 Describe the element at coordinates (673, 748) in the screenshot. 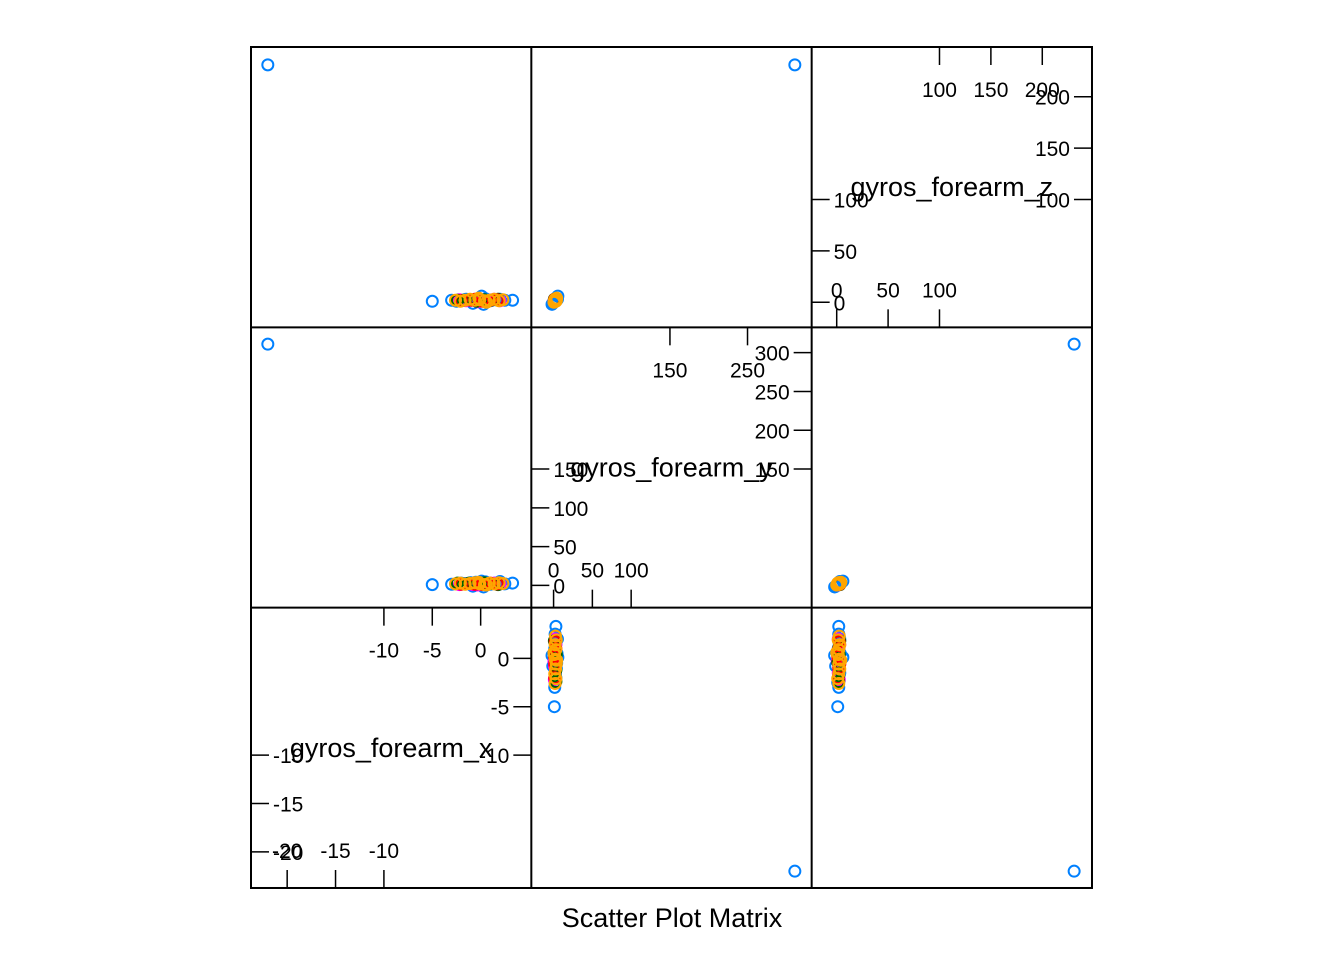

I see `panel-gyros_forearm_y-vs-gyros_forearm_x` at that location.